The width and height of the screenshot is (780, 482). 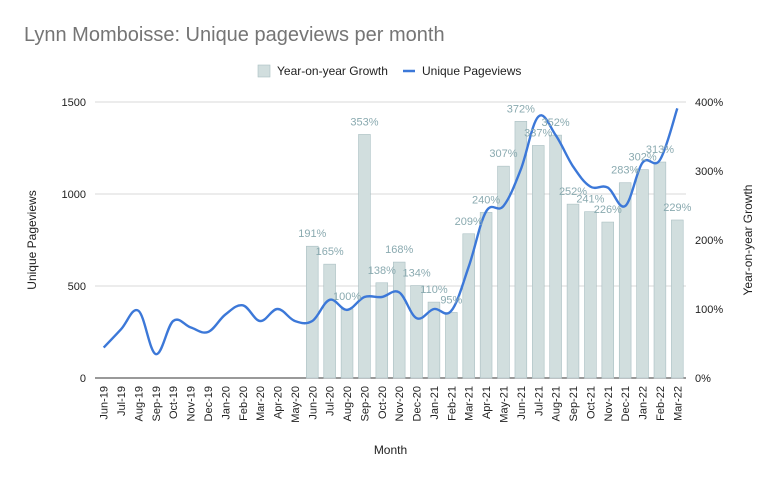 I want to click on y2-tick-label: 200%, so click(x=709, y=241).